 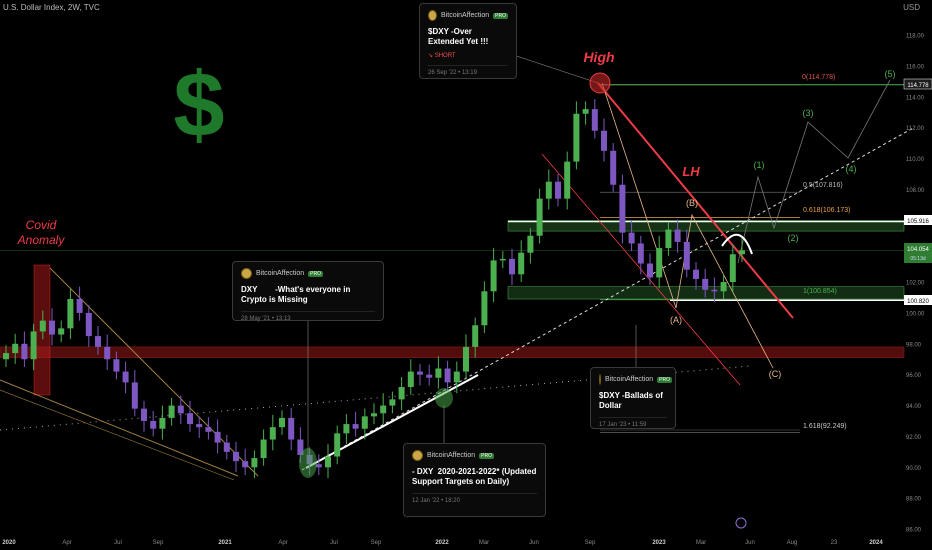 What do you see at coordinates (225, 543) in the screenshot?
I see `x-tick-label: 2021` at bounding box center [225, 543].